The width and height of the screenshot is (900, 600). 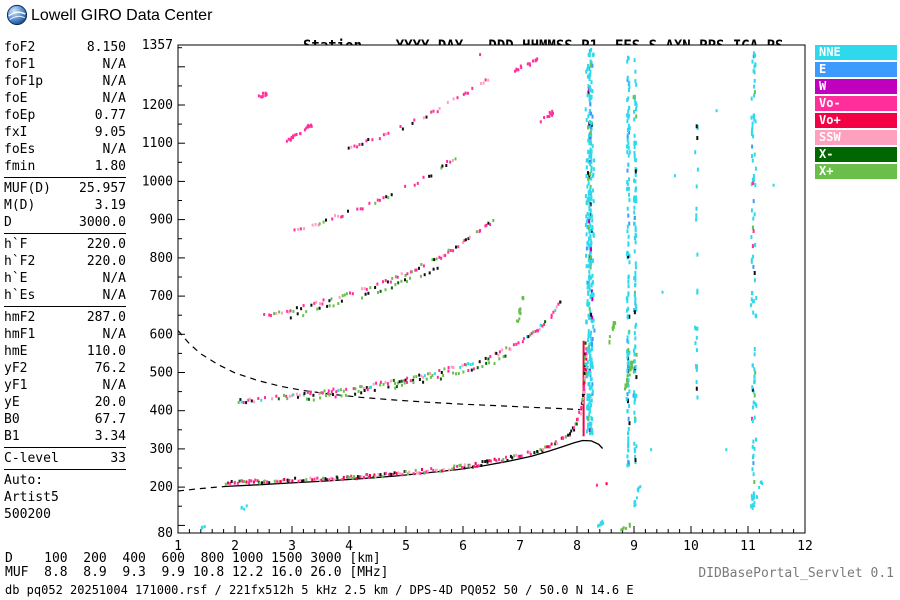 What do you see at coordinates (20, 115) in the screenshot?
I see `param-label: foEp` at bounding box center [20, 115].